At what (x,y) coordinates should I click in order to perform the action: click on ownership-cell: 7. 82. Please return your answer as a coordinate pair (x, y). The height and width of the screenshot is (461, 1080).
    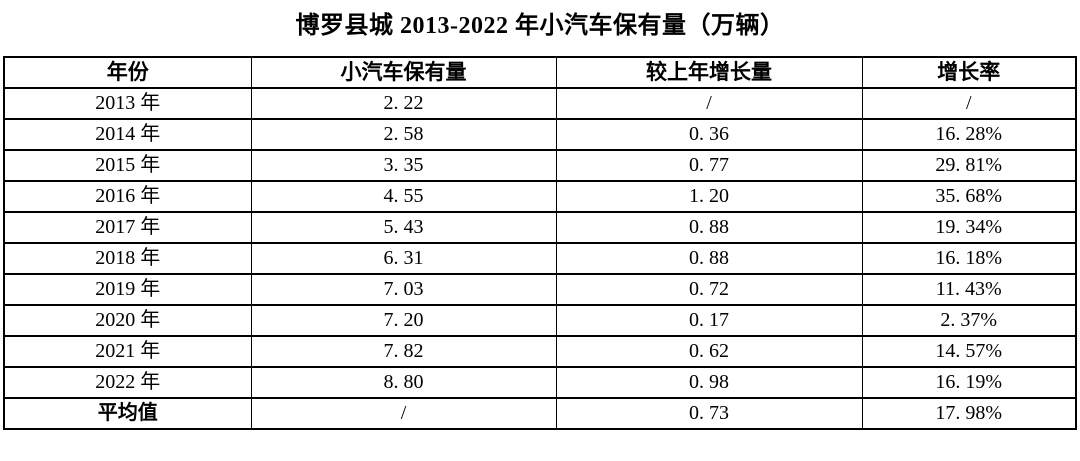
    Looking at the image, I should click on (403, 351).